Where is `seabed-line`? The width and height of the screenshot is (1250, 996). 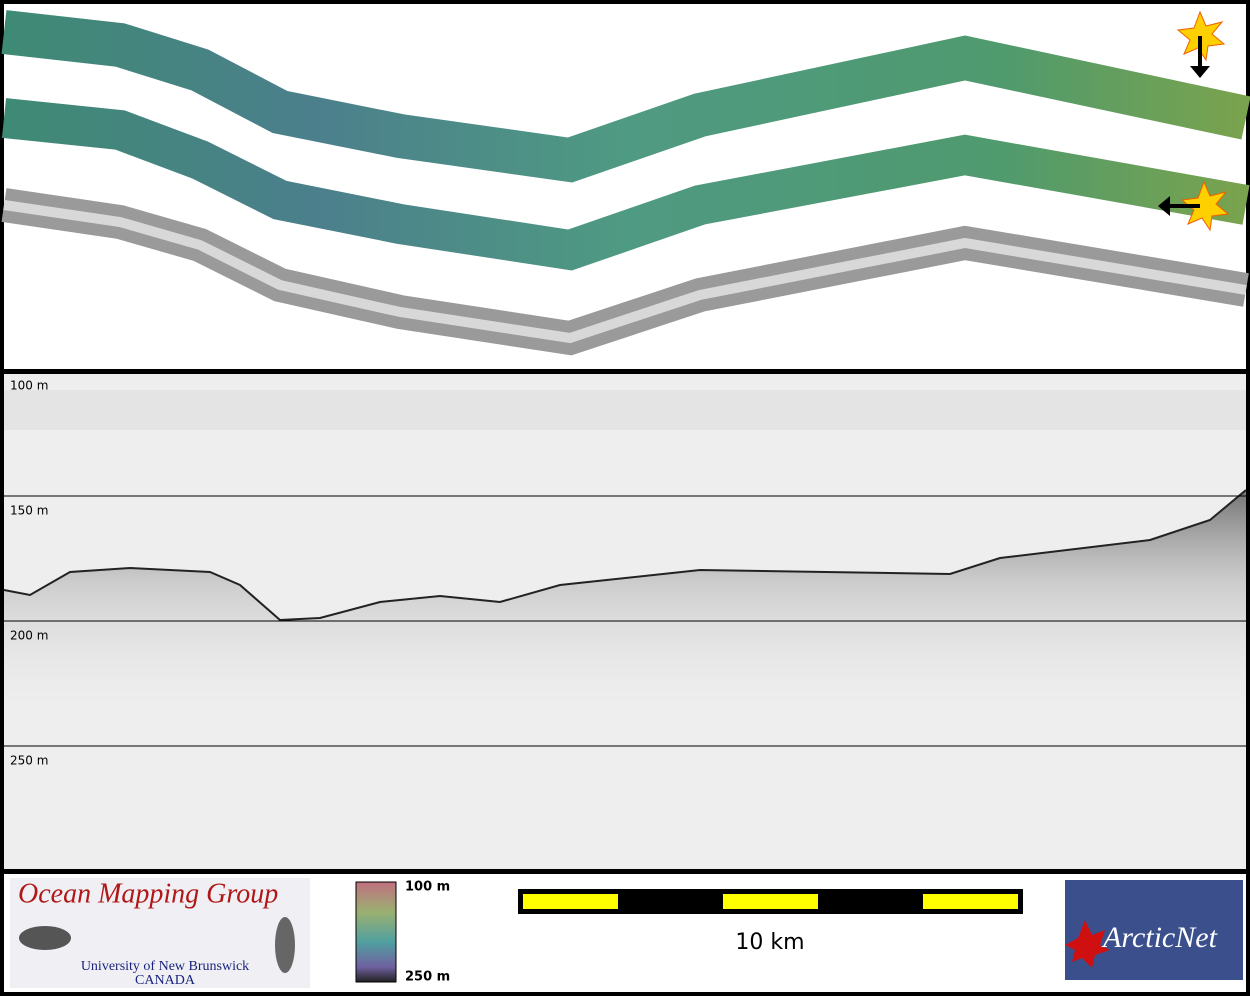
seabed-line is located at coordinates (625, 555).